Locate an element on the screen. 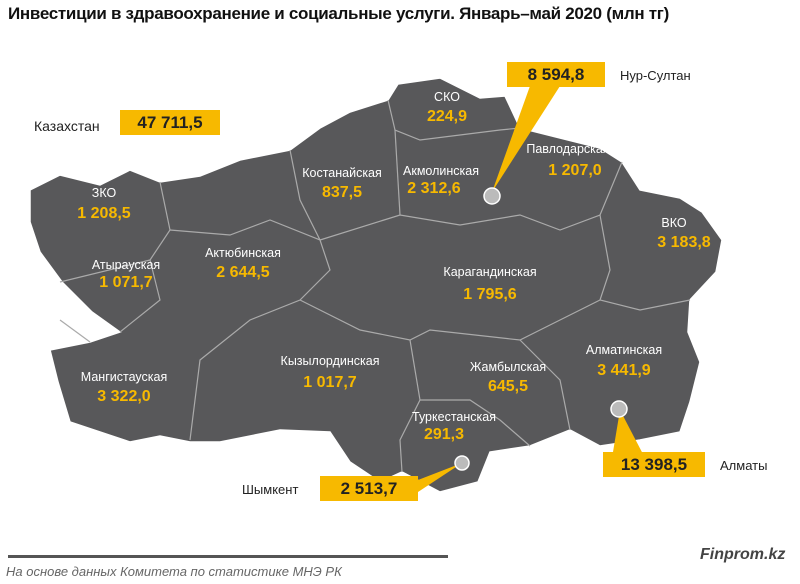 The height and width of the screenshot is (584, 800). region-value: 2 644,5 is located at coordinates (243, 272).